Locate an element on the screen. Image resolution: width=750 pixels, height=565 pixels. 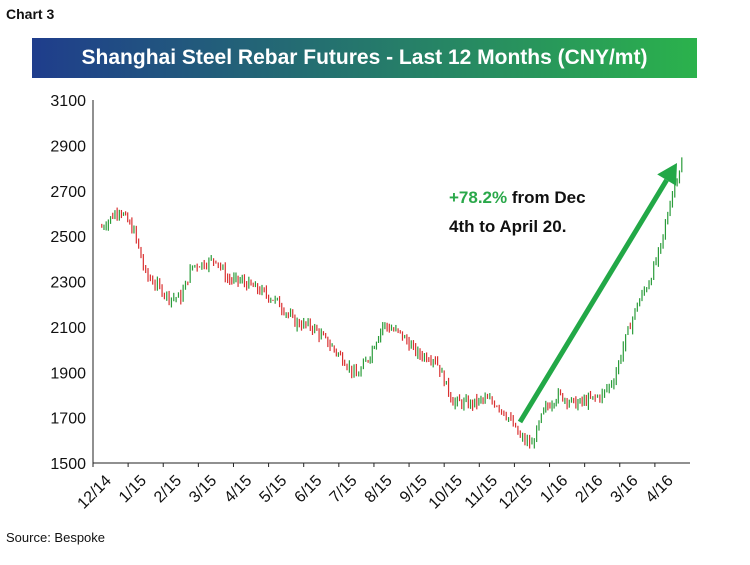
y-tick-label: 2100 is located at coordinates (68, 328).